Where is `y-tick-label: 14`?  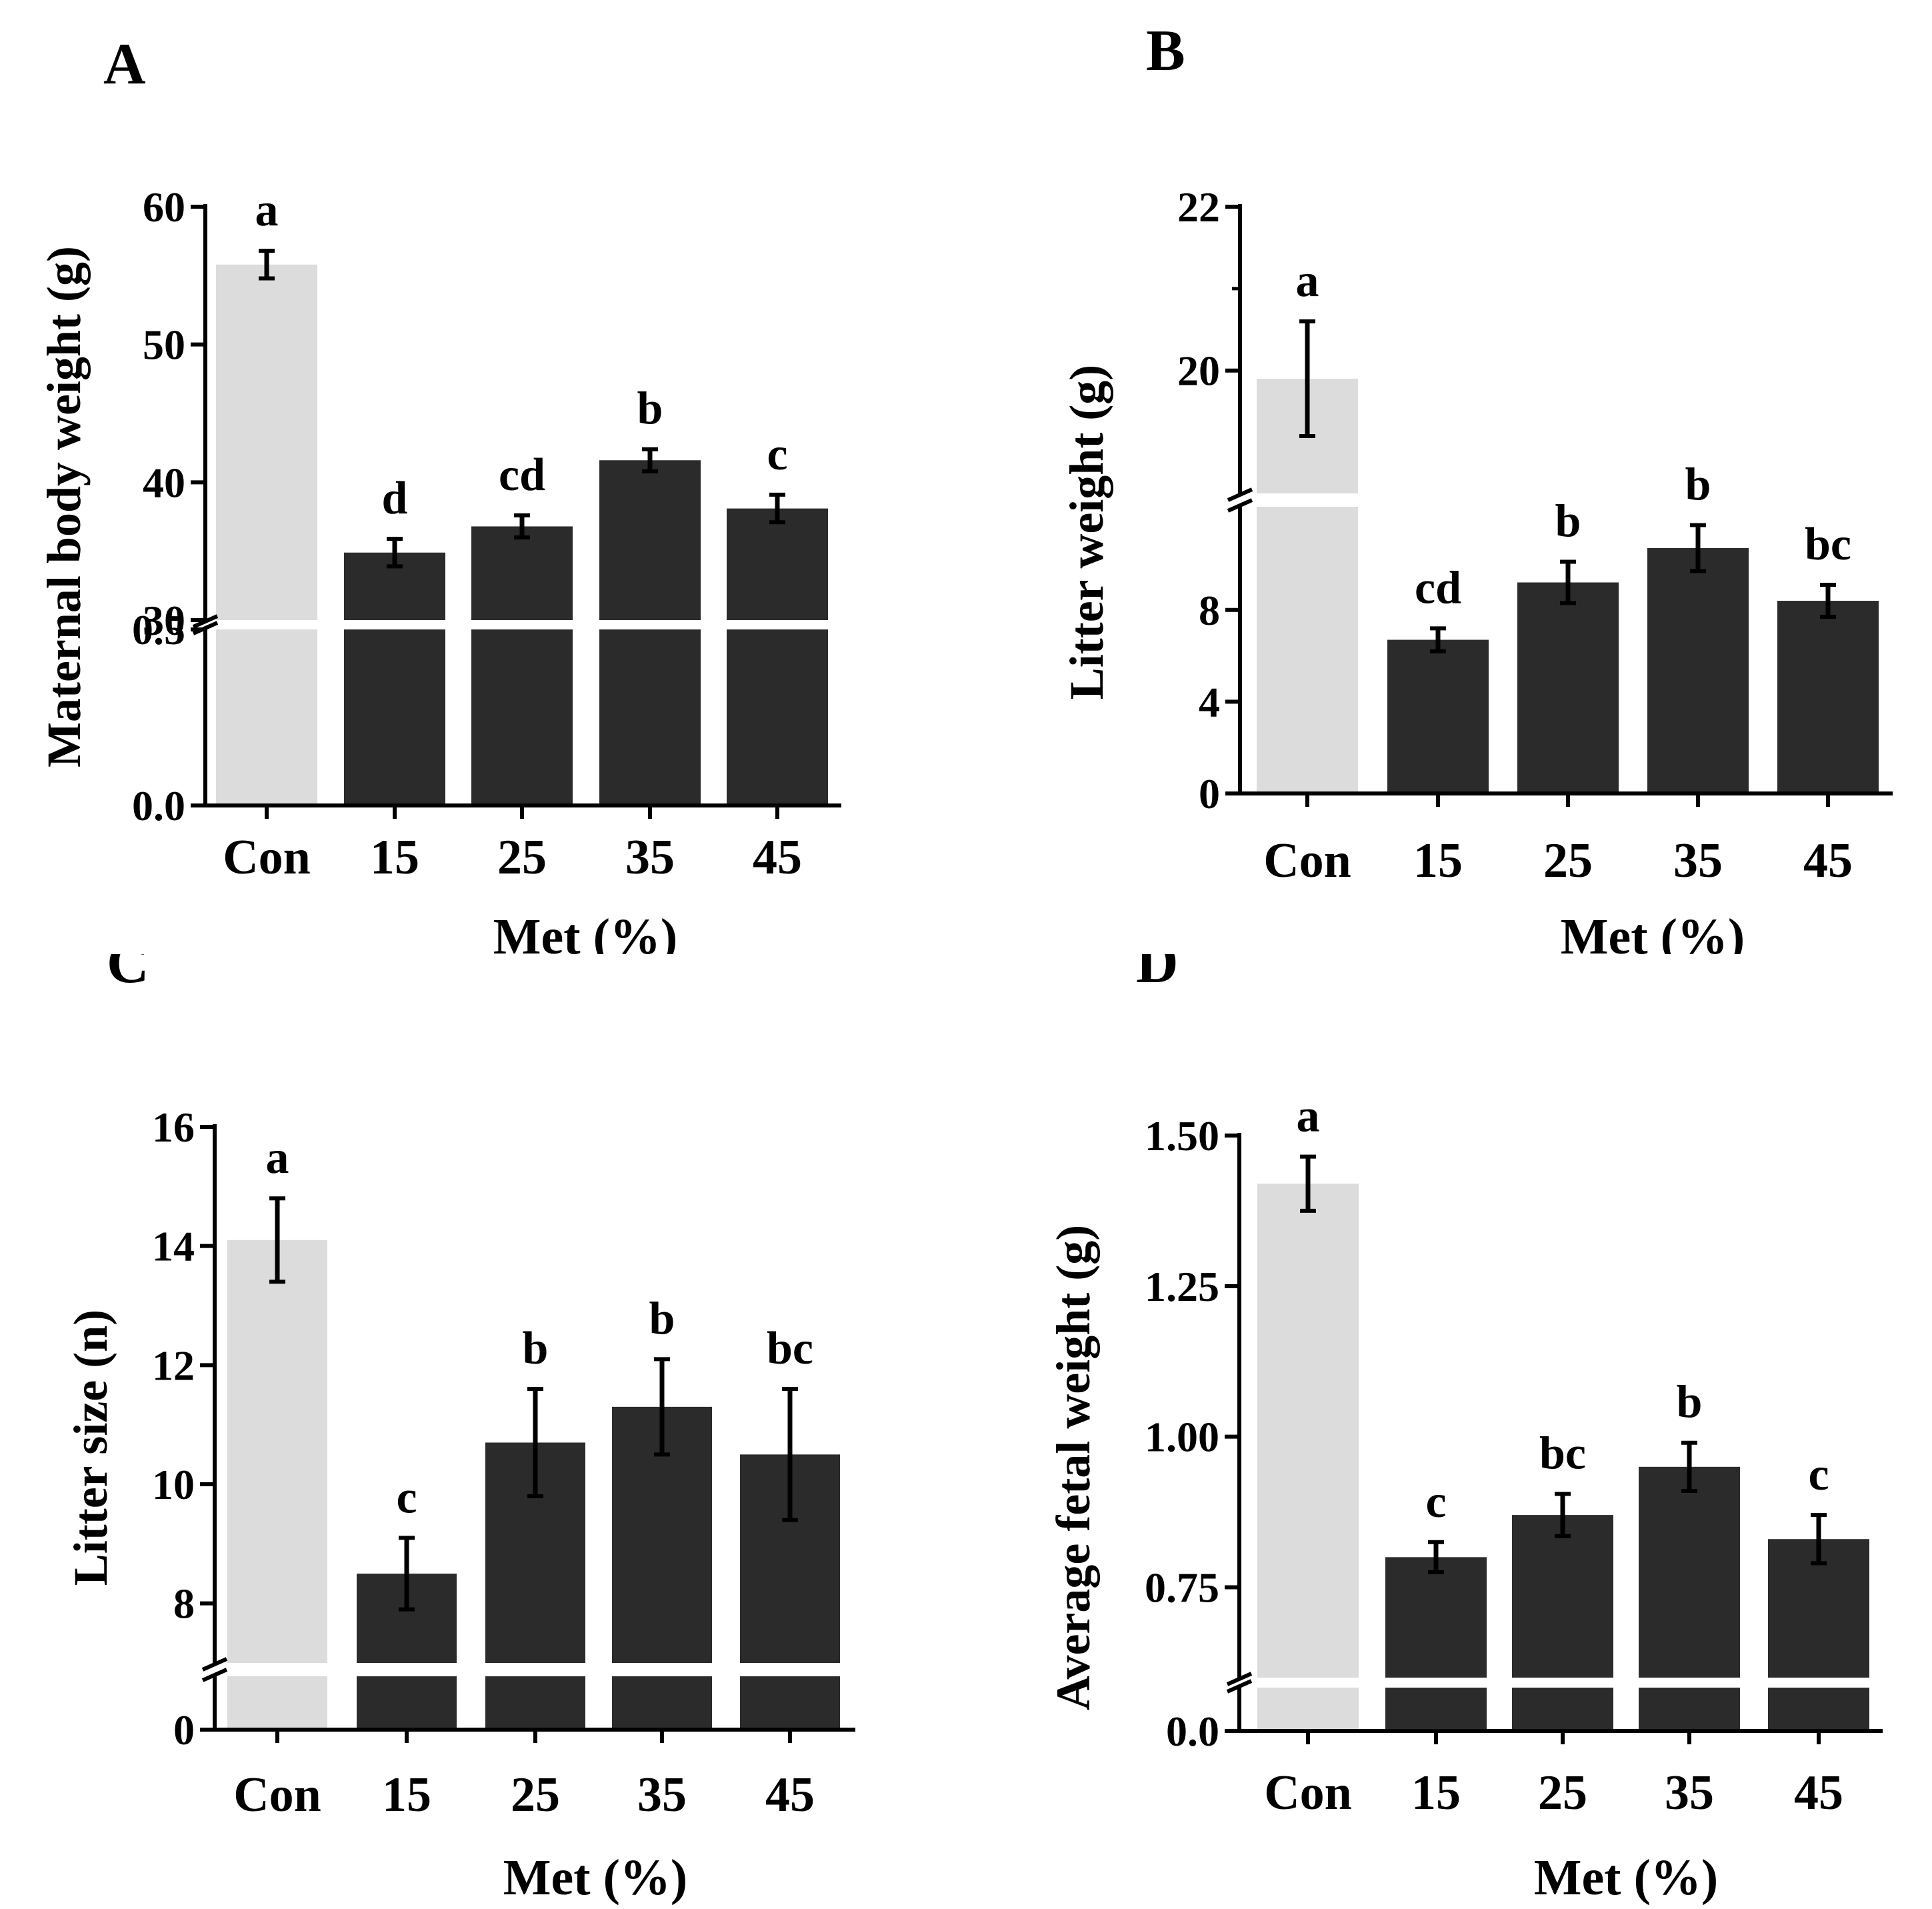
y-tick-label: 14 is located at coordinates (173, 1246).